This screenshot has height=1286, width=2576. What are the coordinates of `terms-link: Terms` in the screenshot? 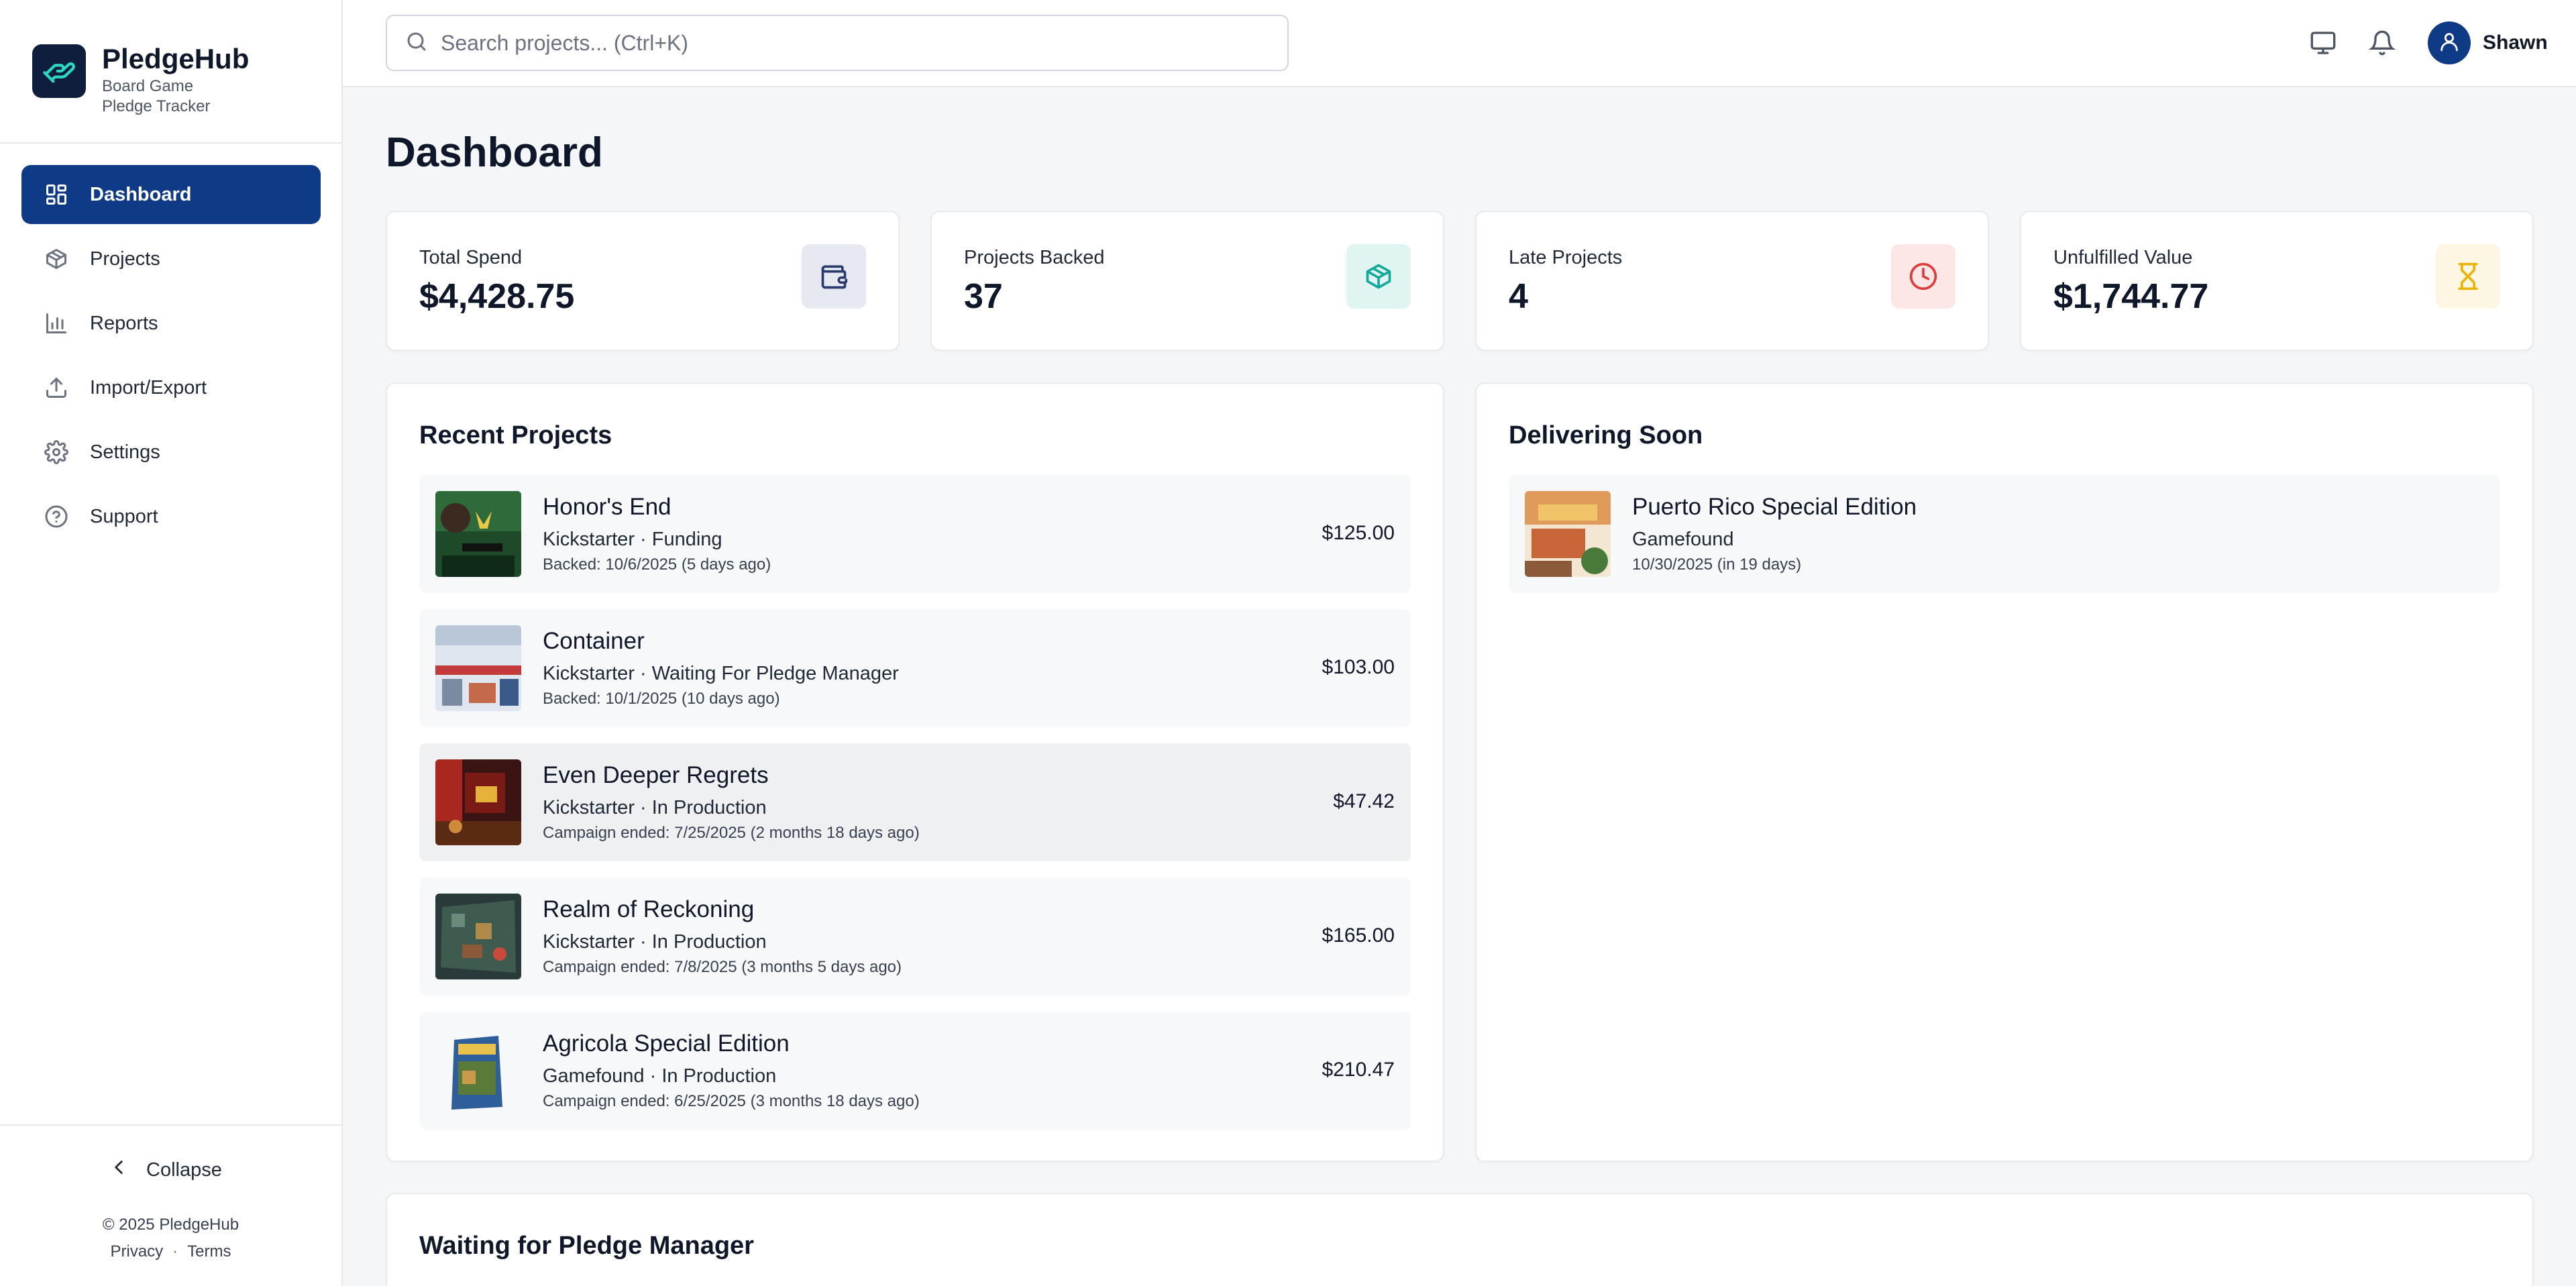 It's located at (209, 1251).